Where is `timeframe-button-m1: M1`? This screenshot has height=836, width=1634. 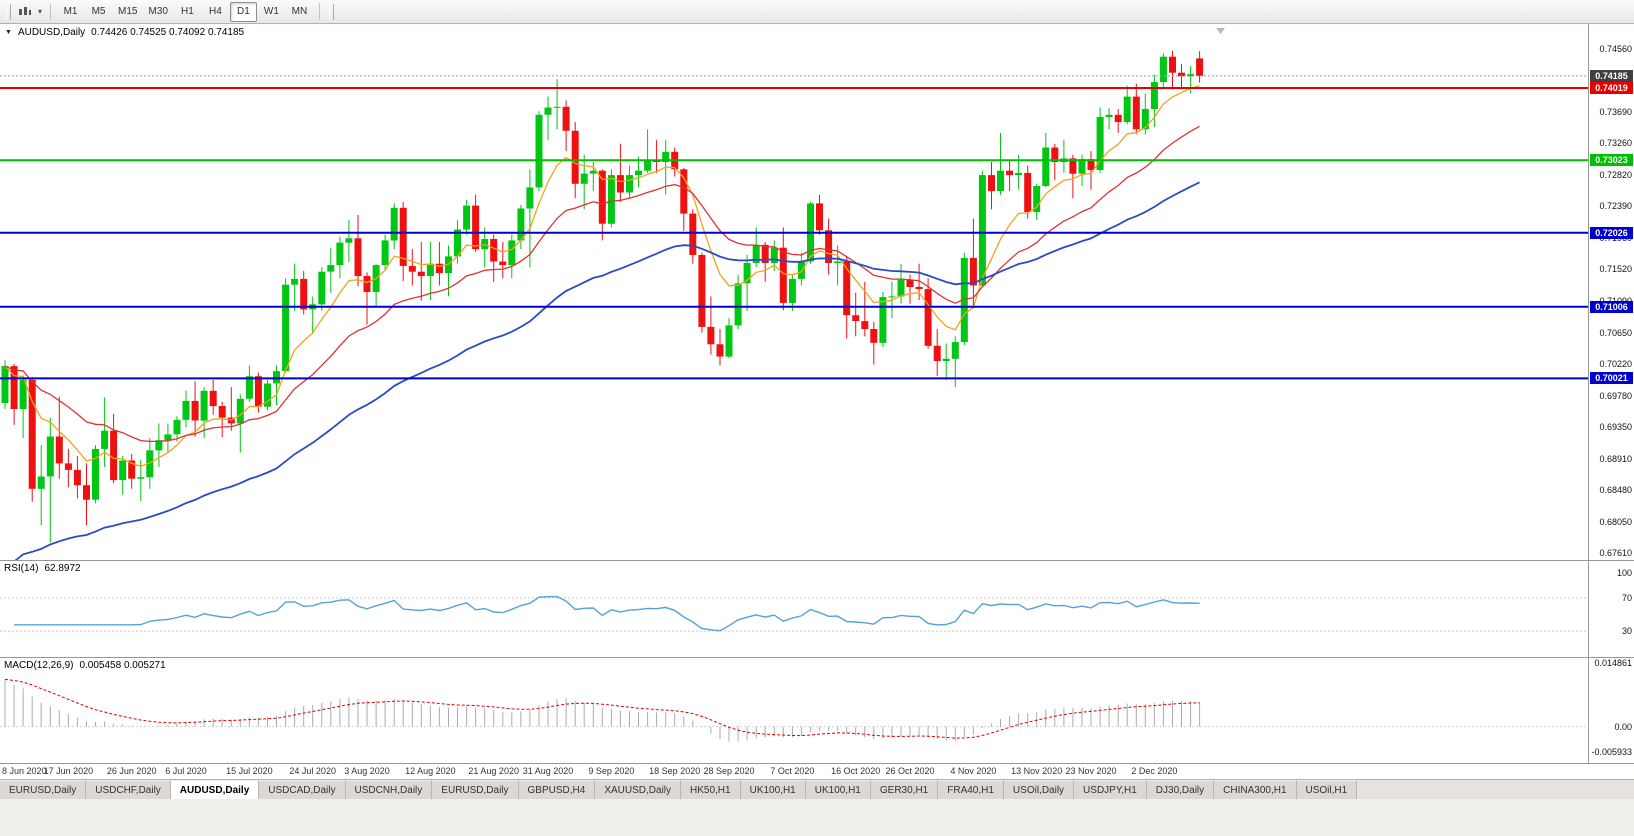
timeframe-button-m1: M1 is located at coordinates (70, 12).